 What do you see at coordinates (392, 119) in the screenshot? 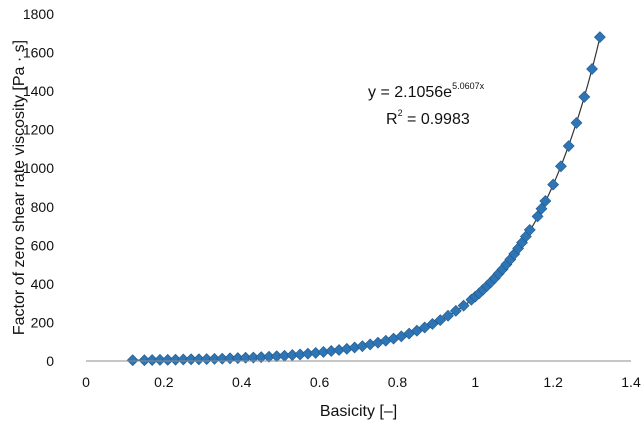
I see `r-squared-prefix: R` at bounding box center [392, 119].